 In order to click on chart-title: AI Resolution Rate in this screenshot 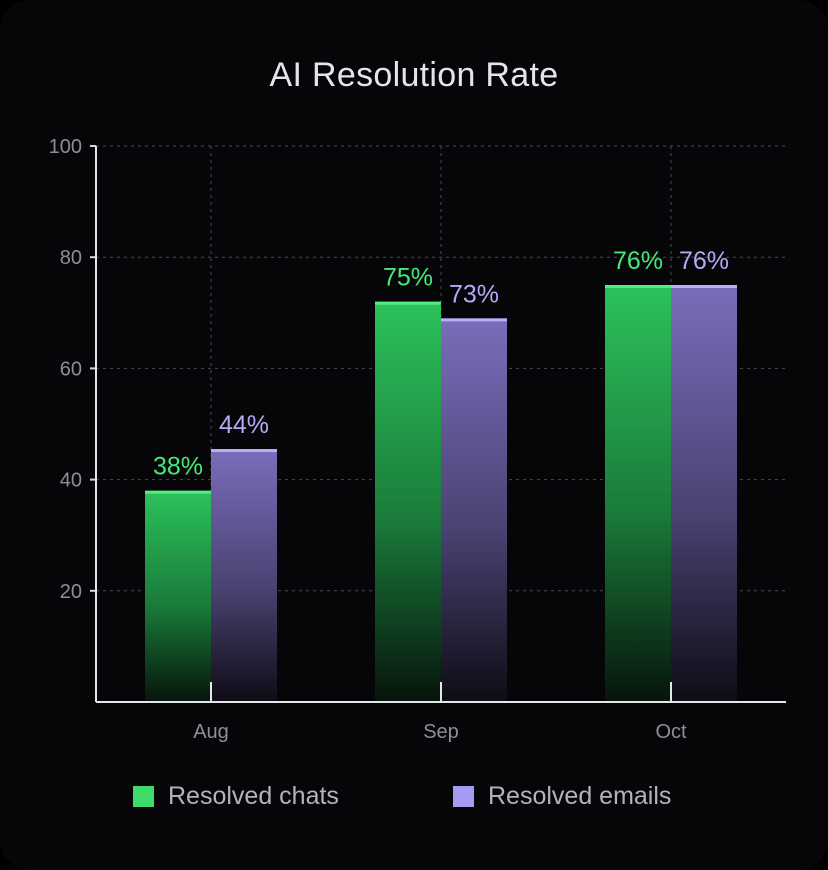, I will do `click(414, 75)`.